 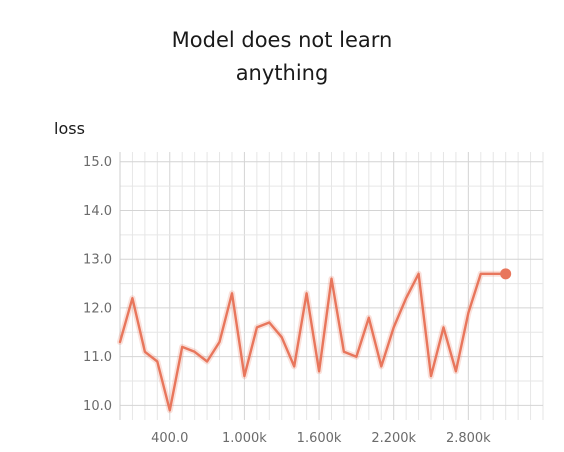 I want to click on series-label: loss, so click(x=69, y=128).